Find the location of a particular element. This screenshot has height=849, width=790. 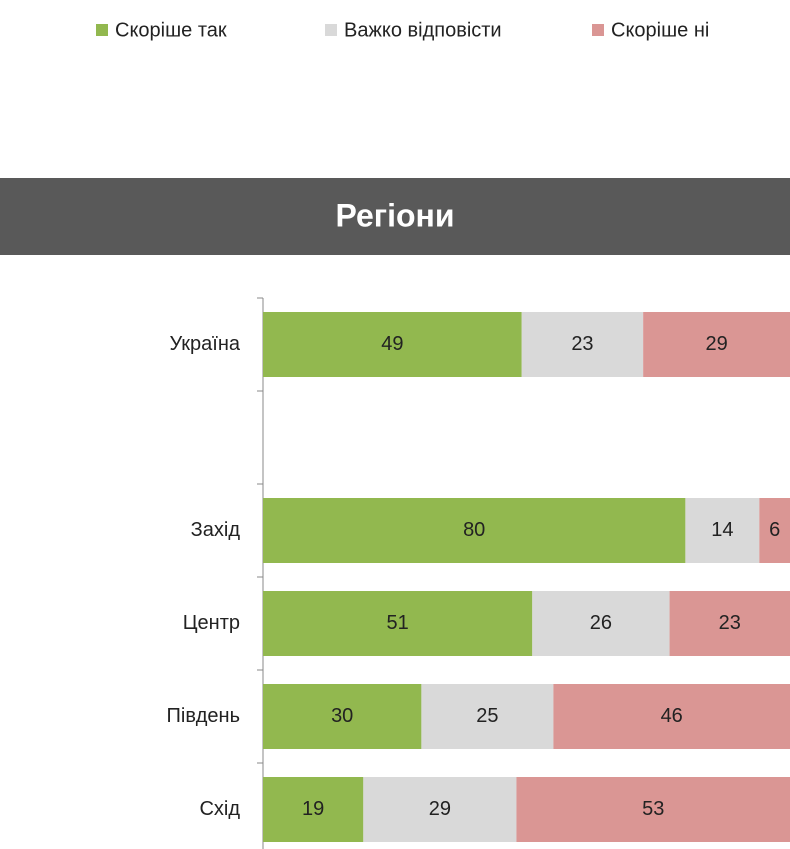

category-label: Україна is located at coordinates (204, 344).